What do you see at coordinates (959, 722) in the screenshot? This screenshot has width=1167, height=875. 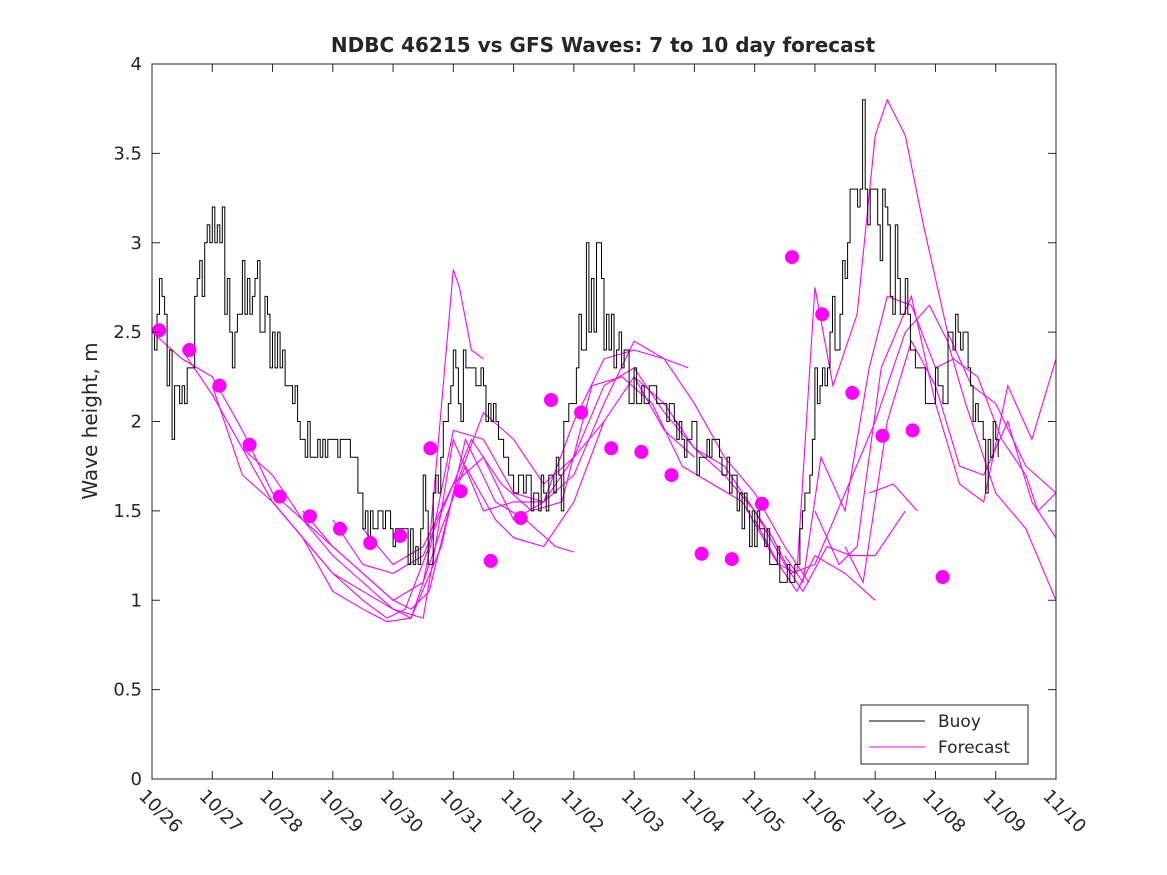 I see `legend-buoy-label: Buoy` at bounding box center [959, 722].